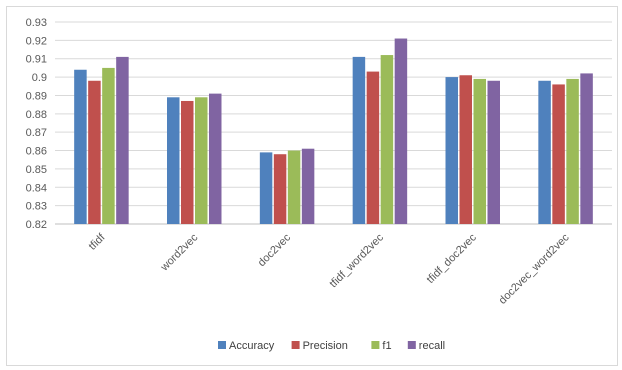 The image size is (622, 370). I want to click on bar-precision-tfidf_doc2vec, so click(465, 149).